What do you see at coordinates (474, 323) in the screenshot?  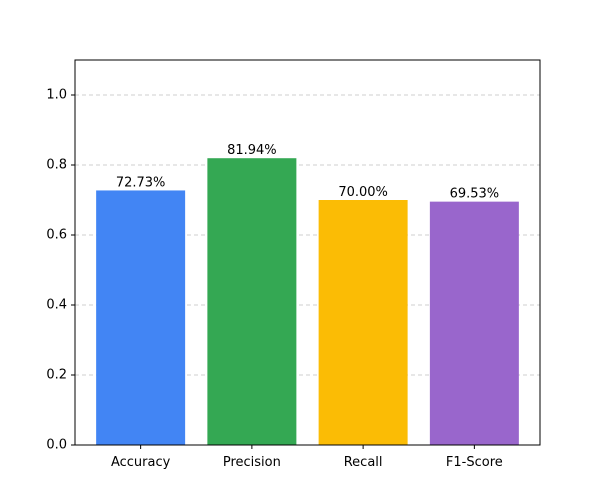 I see `bar-f1-score` at bounding box center [474, 323].